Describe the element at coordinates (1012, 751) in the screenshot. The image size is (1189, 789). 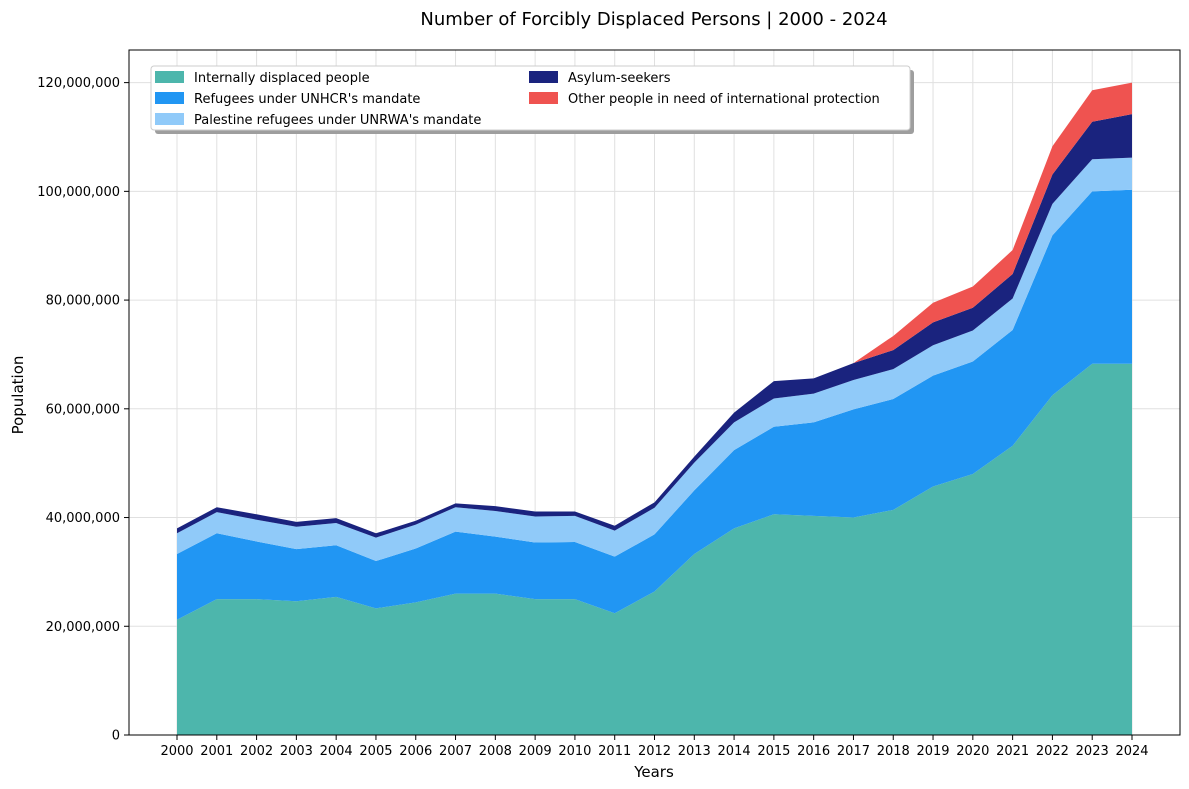
I see `x-tick-label: 2021` at that location.